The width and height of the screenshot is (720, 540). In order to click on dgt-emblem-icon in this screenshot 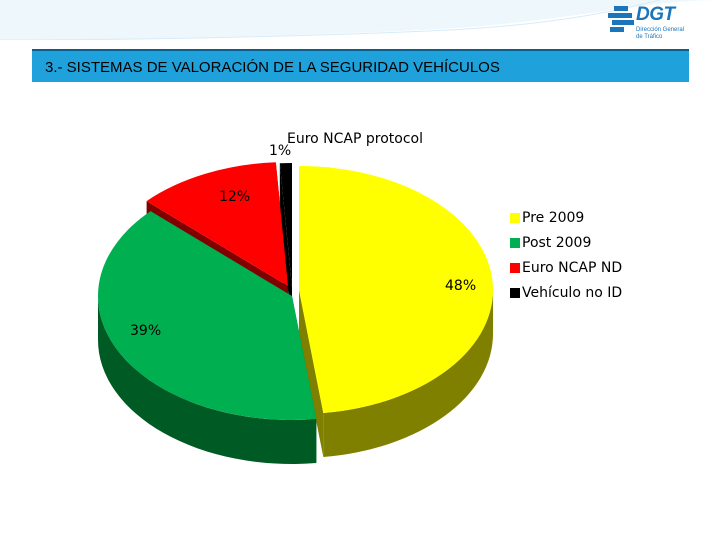, I will do `click(621, 19)`.